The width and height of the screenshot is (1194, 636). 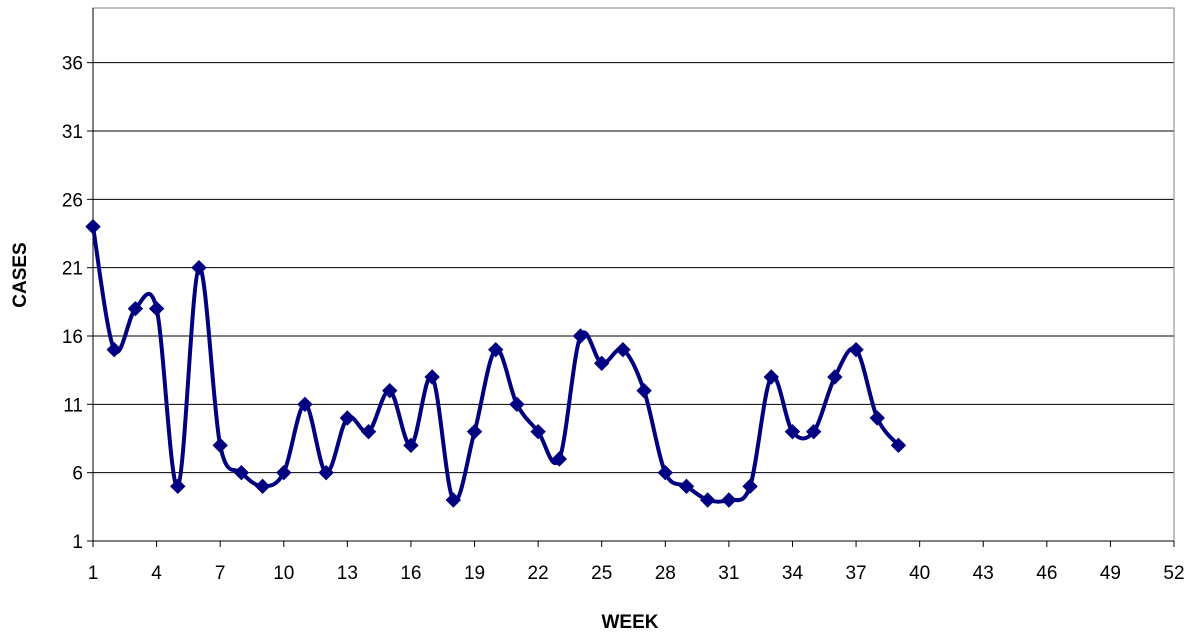 I want to click on x-tick-label: 49, so click(x=1110, y=573).